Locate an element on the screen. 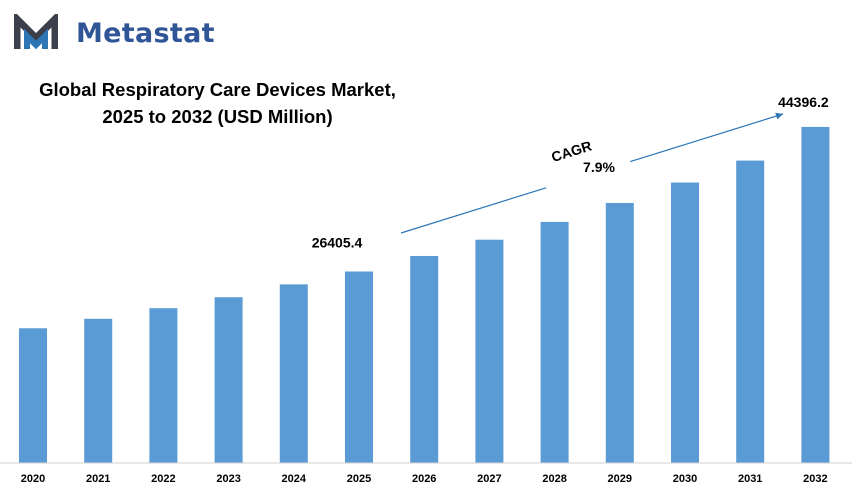 This screenshot has width=852, height=486. cagr-value: 7.9% is located at coordinates (599, 167).